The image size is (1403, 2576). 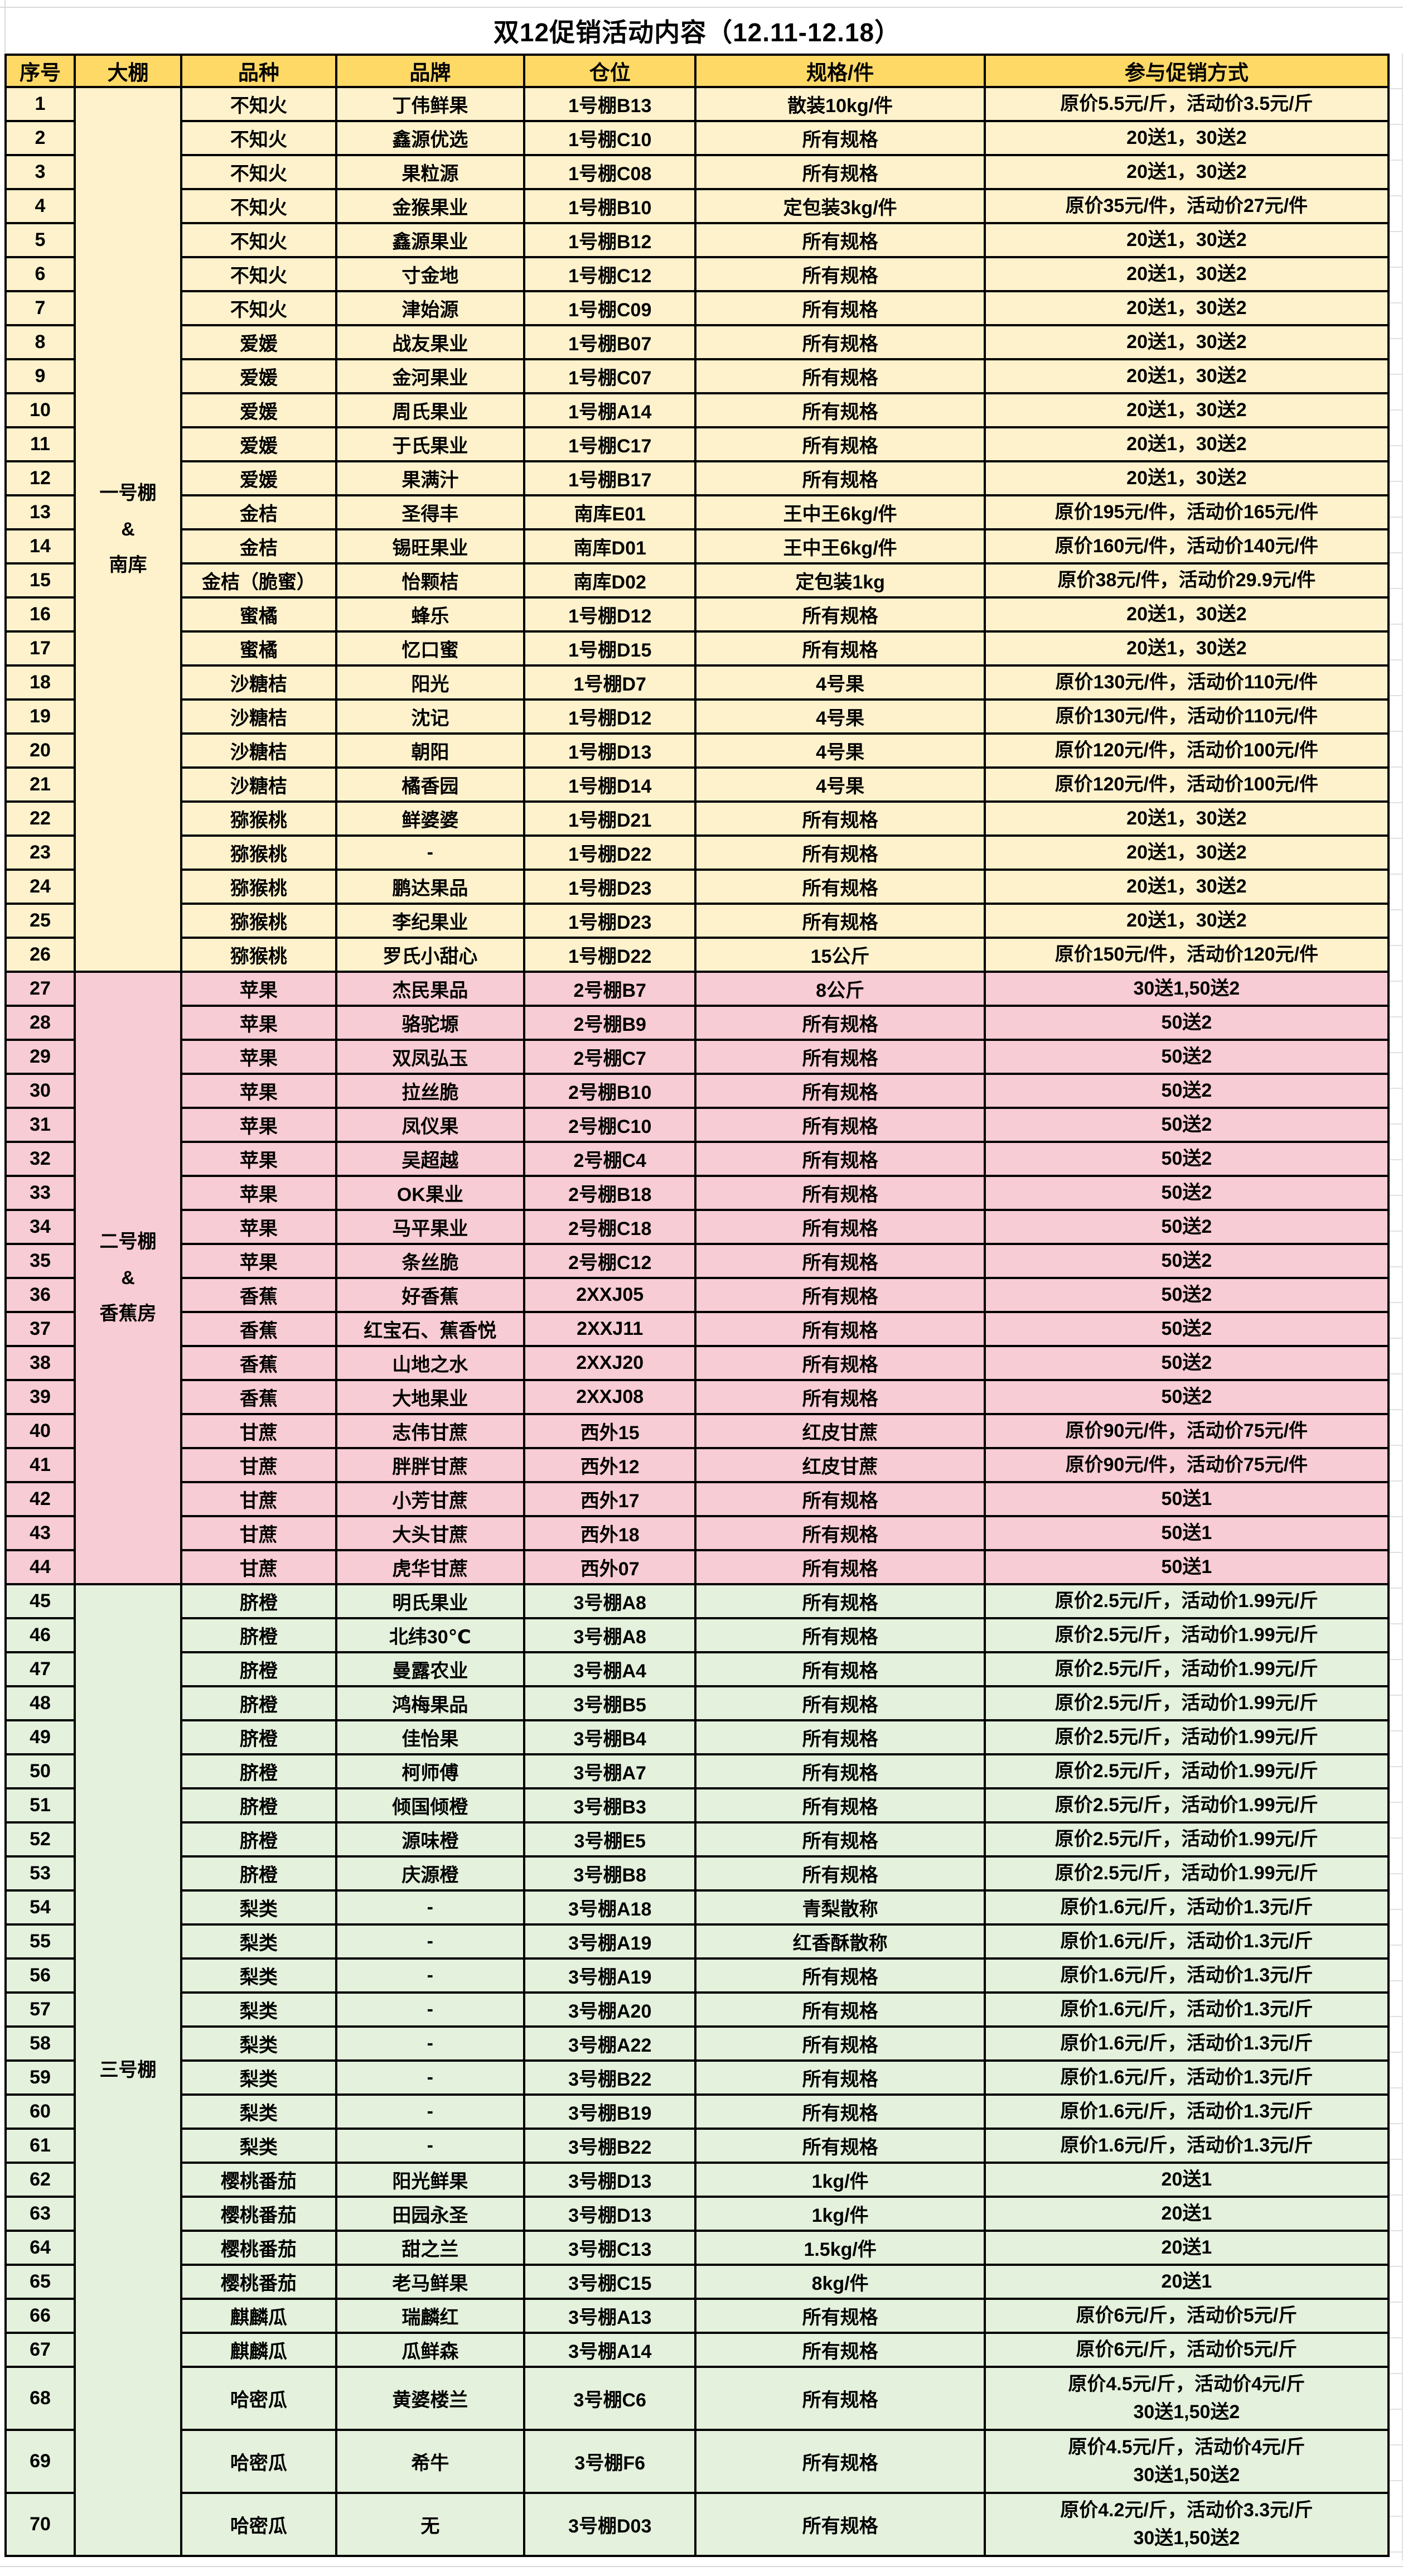 What do you see at coordinates (40, 308) in the screenshot?
I see `cell-serial: 7` at bounding box center [40, 308].